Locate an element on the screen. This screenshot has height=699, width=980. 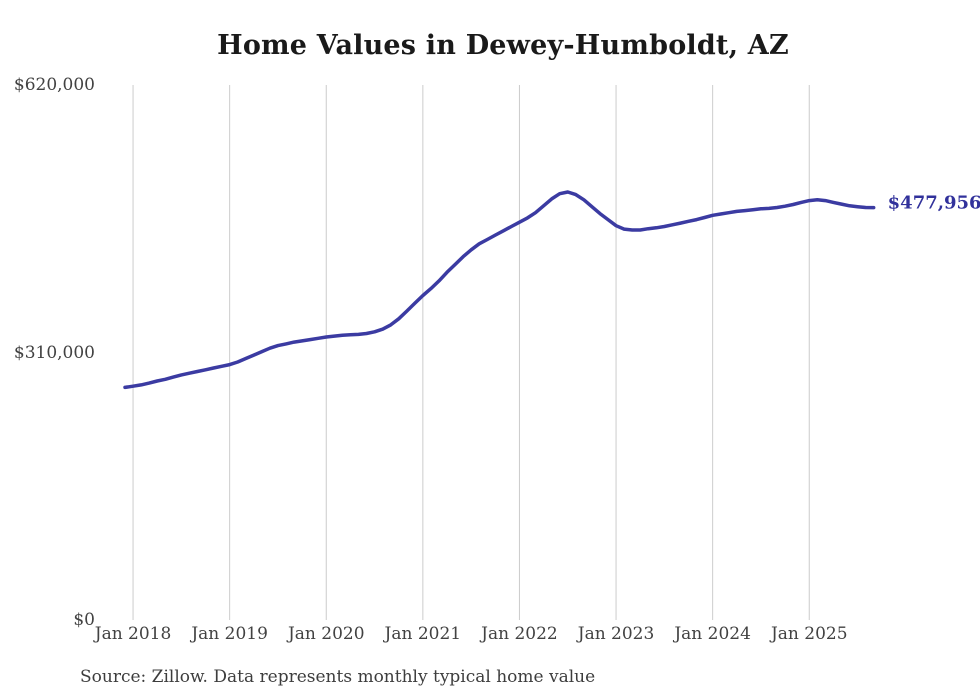
x-axis-tick-label: Jan 2023 is located at coordinates (616, 634).